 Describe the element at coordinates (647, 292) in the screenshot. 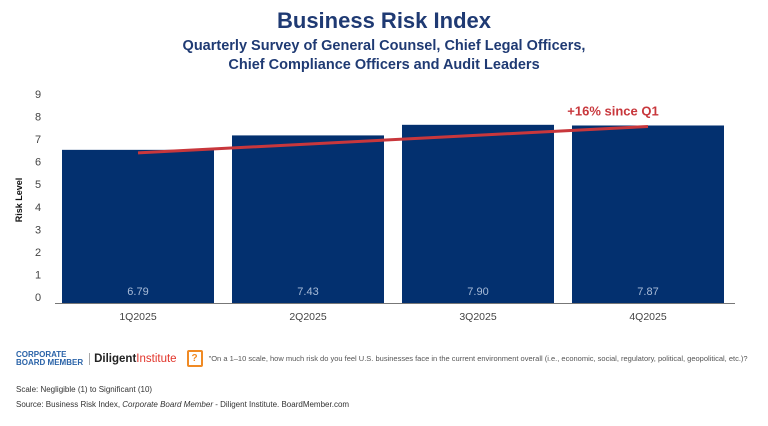

I see `data-label: 7.87` at that location.